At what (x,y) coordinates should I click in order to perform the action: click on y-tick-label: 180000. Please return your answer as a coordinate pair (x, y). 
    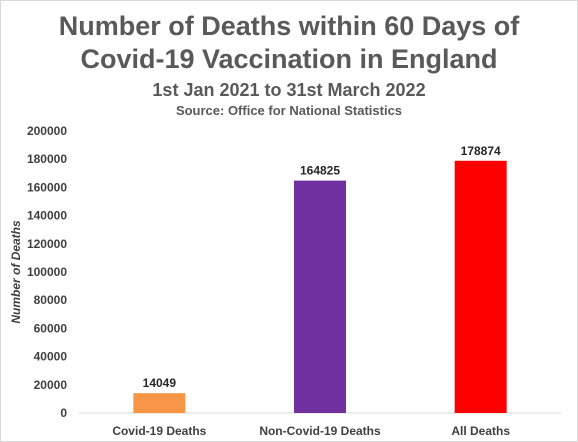
    Looking at the image, I should click on (47, 159).